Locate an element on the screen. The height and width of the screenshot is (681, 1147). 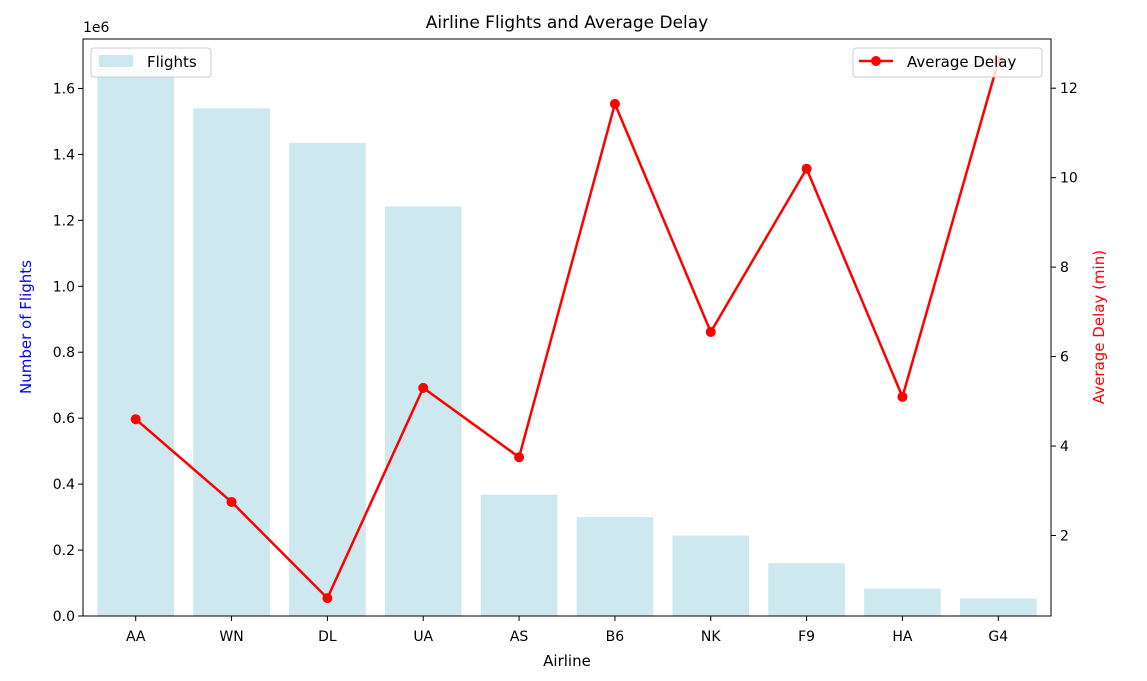
delay-point-ua is located at coordinates (423, 387).